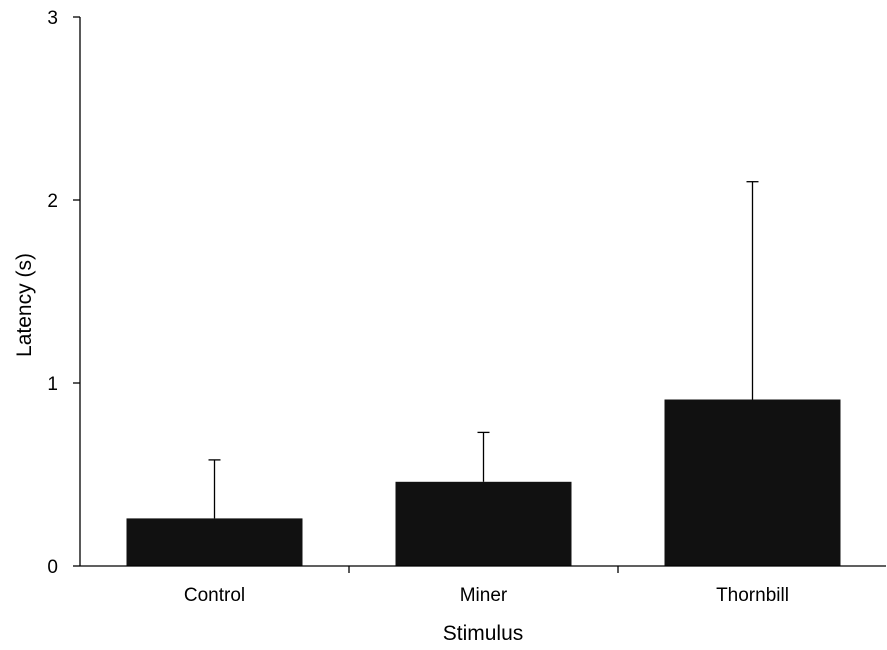  Describe the element at coordinates (52, 18) in the screenshot. I see `y-tick-label: 3` at that location.